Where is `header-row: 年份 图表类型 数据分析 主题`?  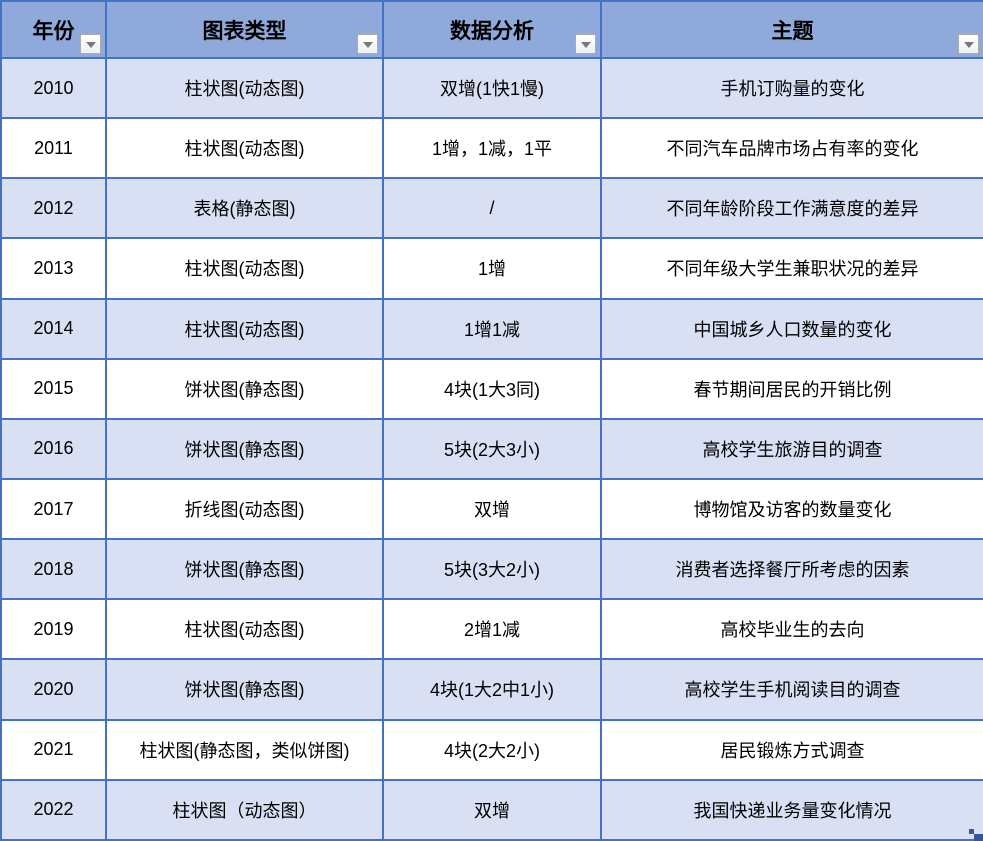
header-row: 年份 图表类型 数据分析 主题 is located at coordinates (491, 29).